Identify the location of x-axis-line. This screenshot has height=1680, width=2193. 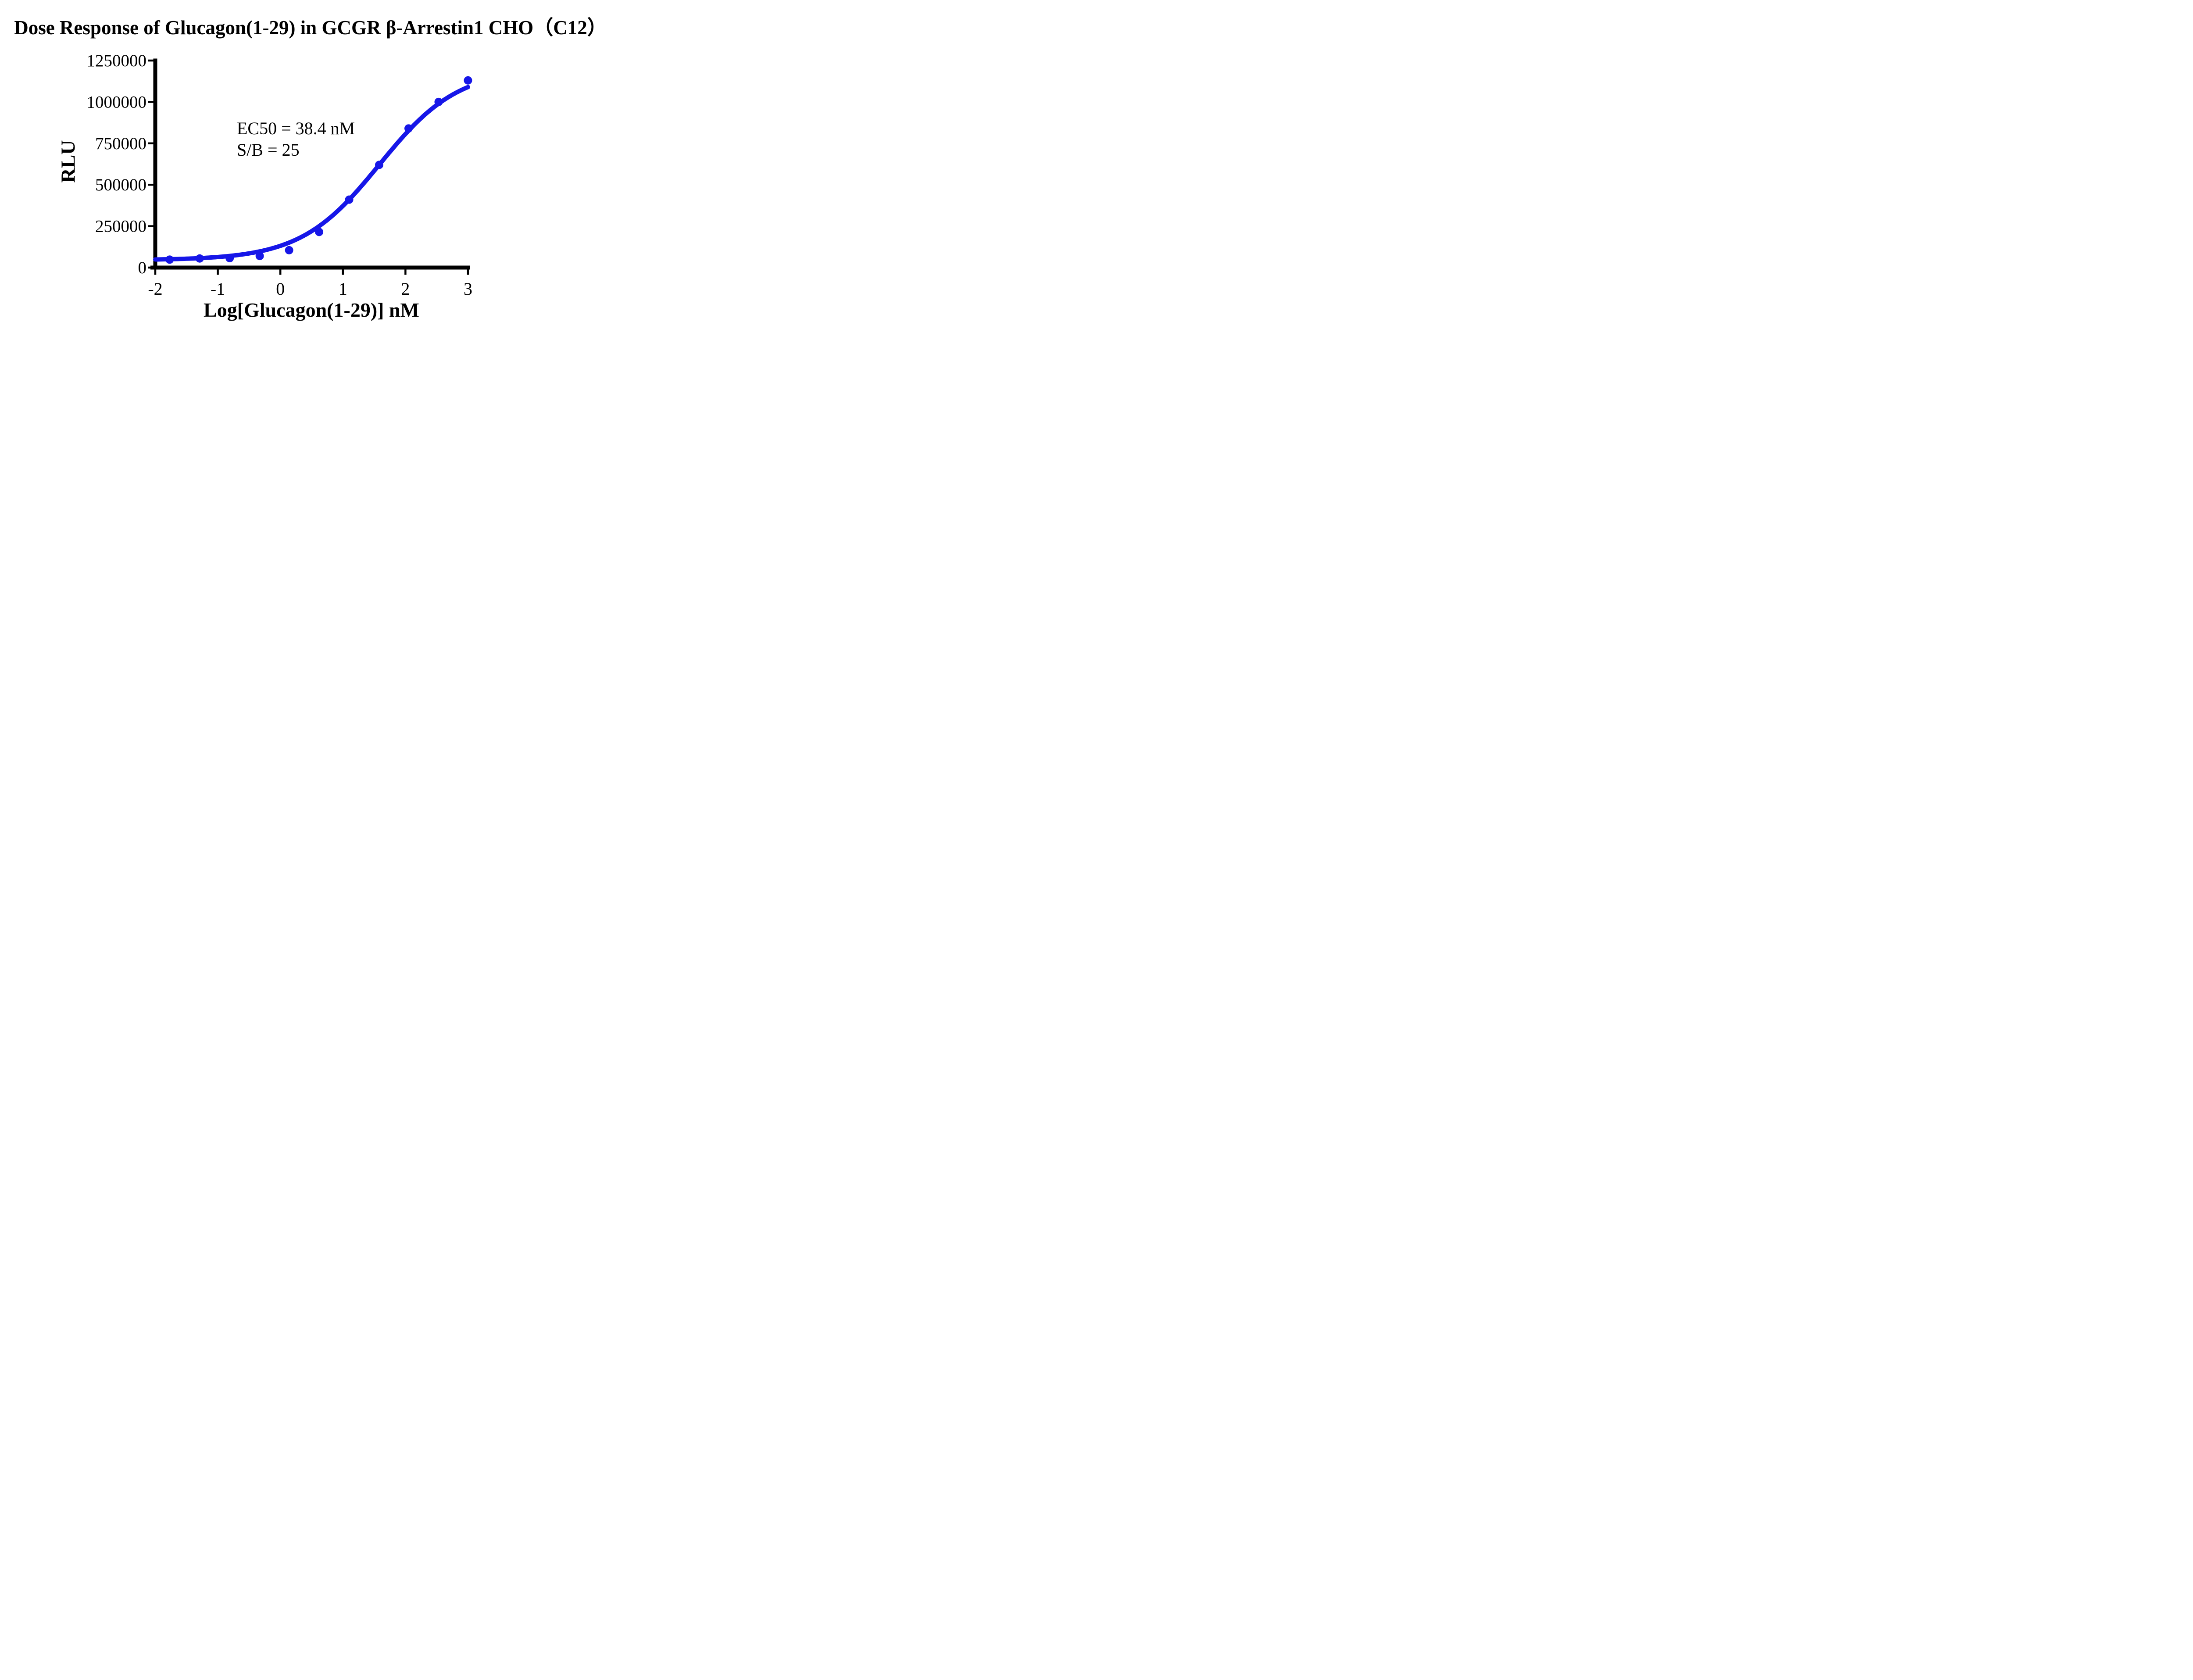
(310, 267).